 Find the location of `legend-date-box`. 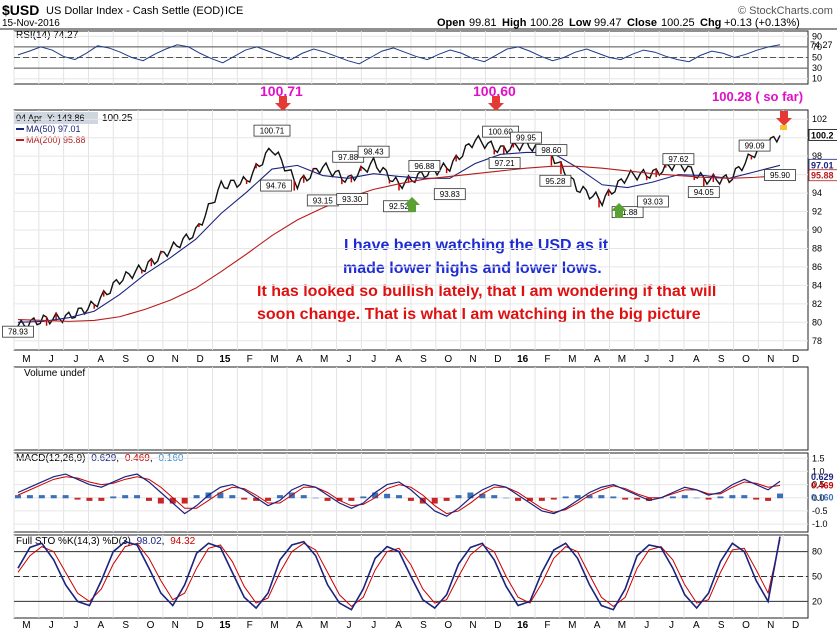

legend-date-box is located at coordinates (56, 118).